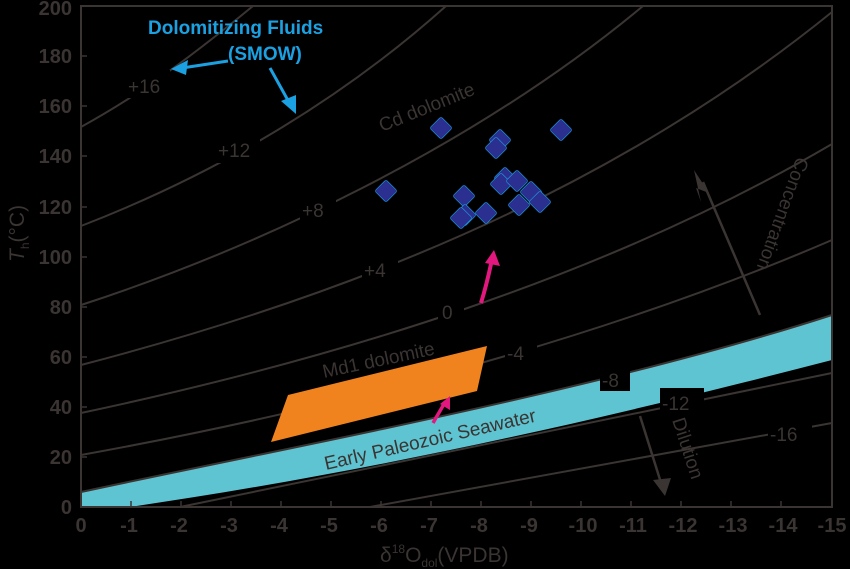  I want to click on x-tick: 0, so click(80, 526).